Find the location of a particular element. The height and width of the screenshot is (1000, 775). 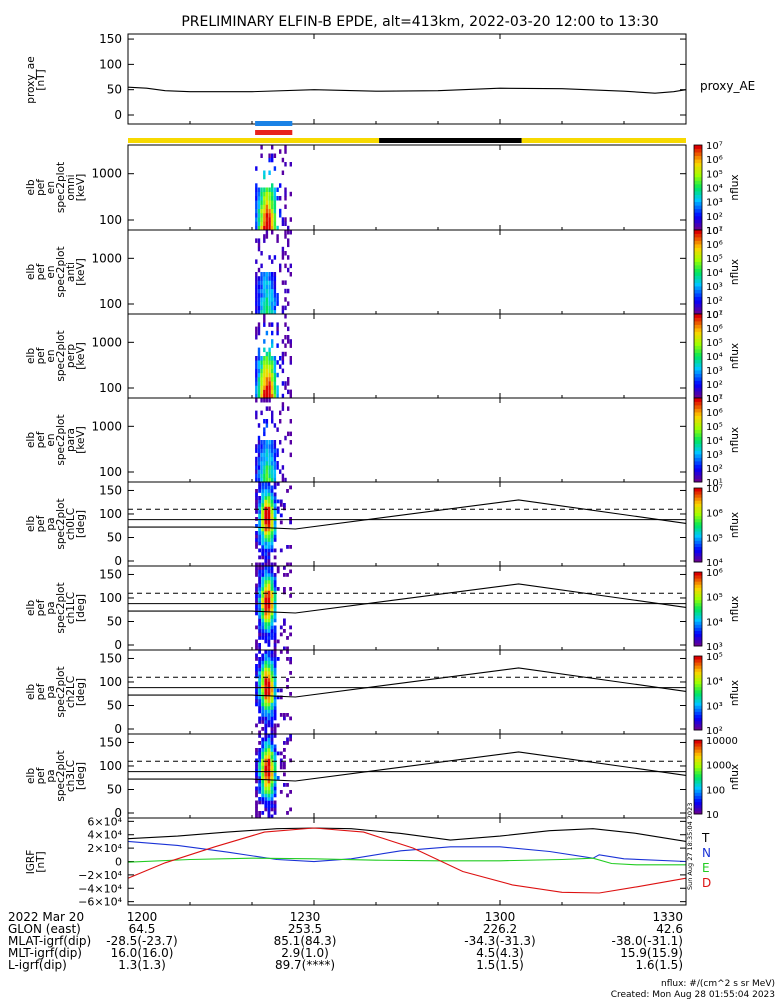

pa1-ylabel-0: elb is located at coordinates (31, 608).